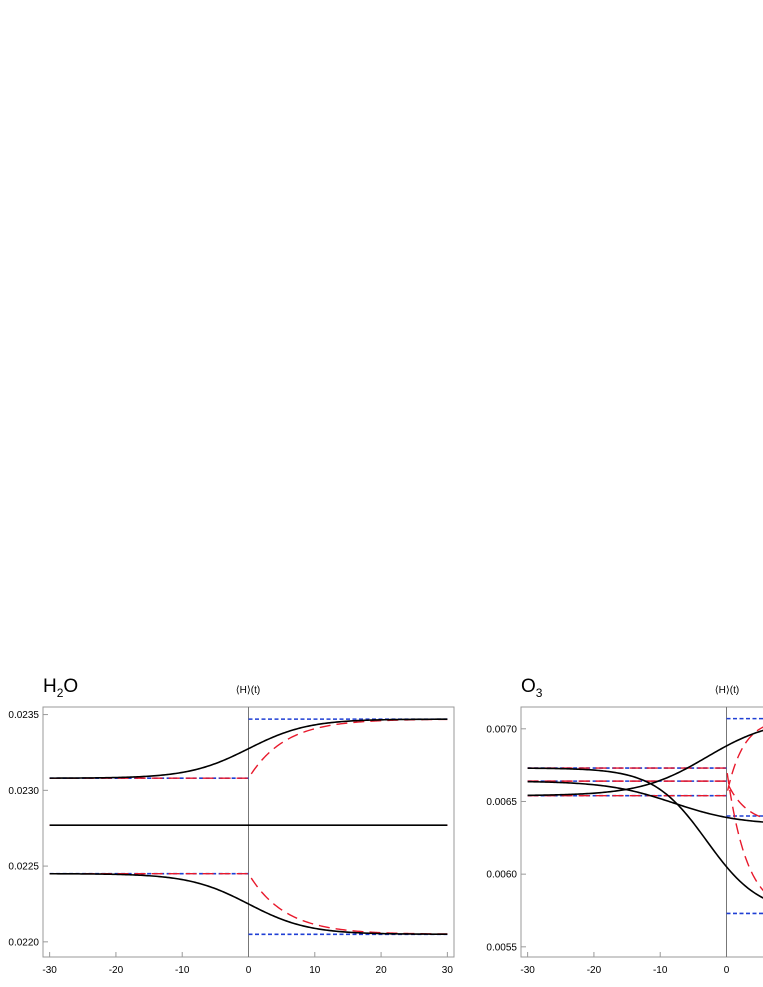  I want to click on plot-frame, so click(641, 832).